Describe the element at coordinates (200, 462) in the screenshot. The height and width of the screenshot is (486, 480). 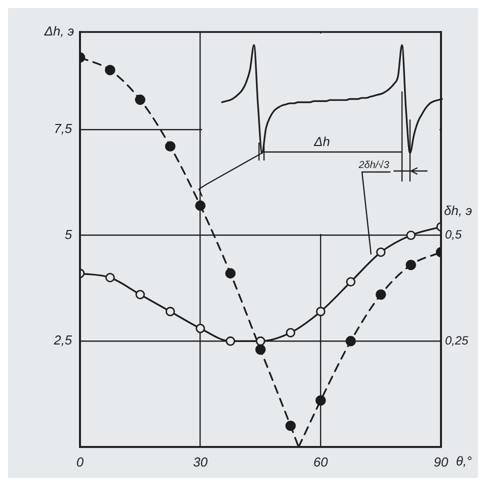
I see `x-tick-label: 30` at that location.